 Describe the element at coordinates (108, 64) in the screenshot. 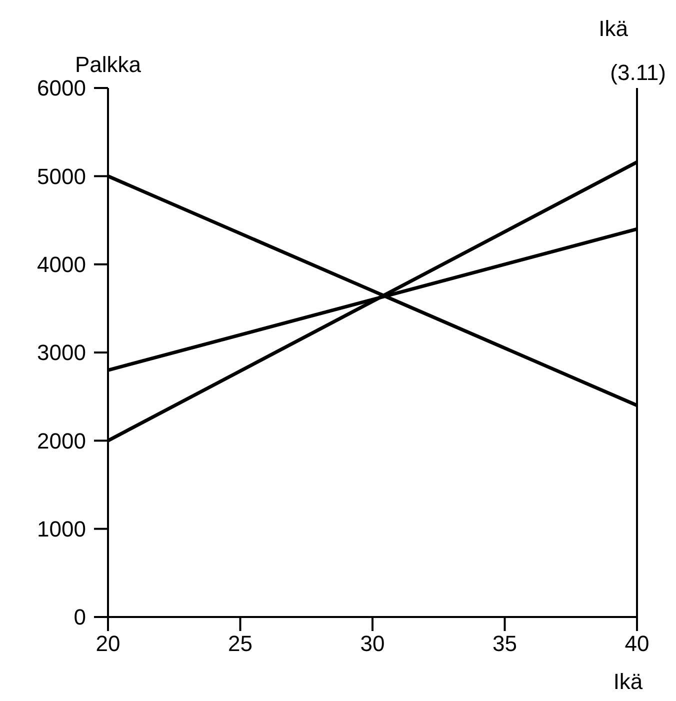

I see `y-axis-title: Palkka` at that location.